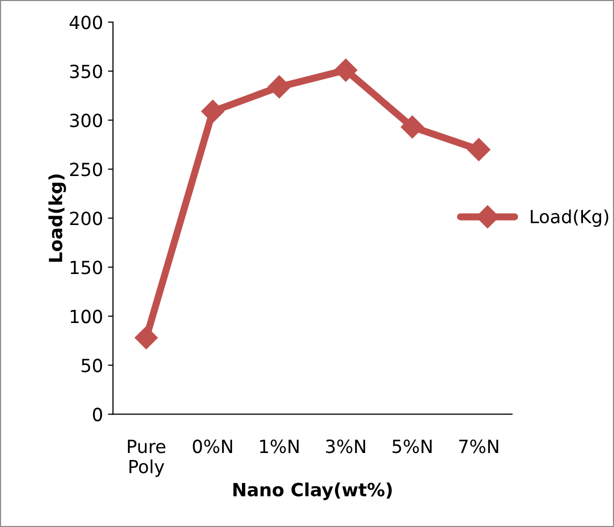 The image size is (614, 527). What do you see at coordinates (147, 458) in the screenshot?
I see `x-tick-label: Pure Poly` at bounding box center [147, 458].